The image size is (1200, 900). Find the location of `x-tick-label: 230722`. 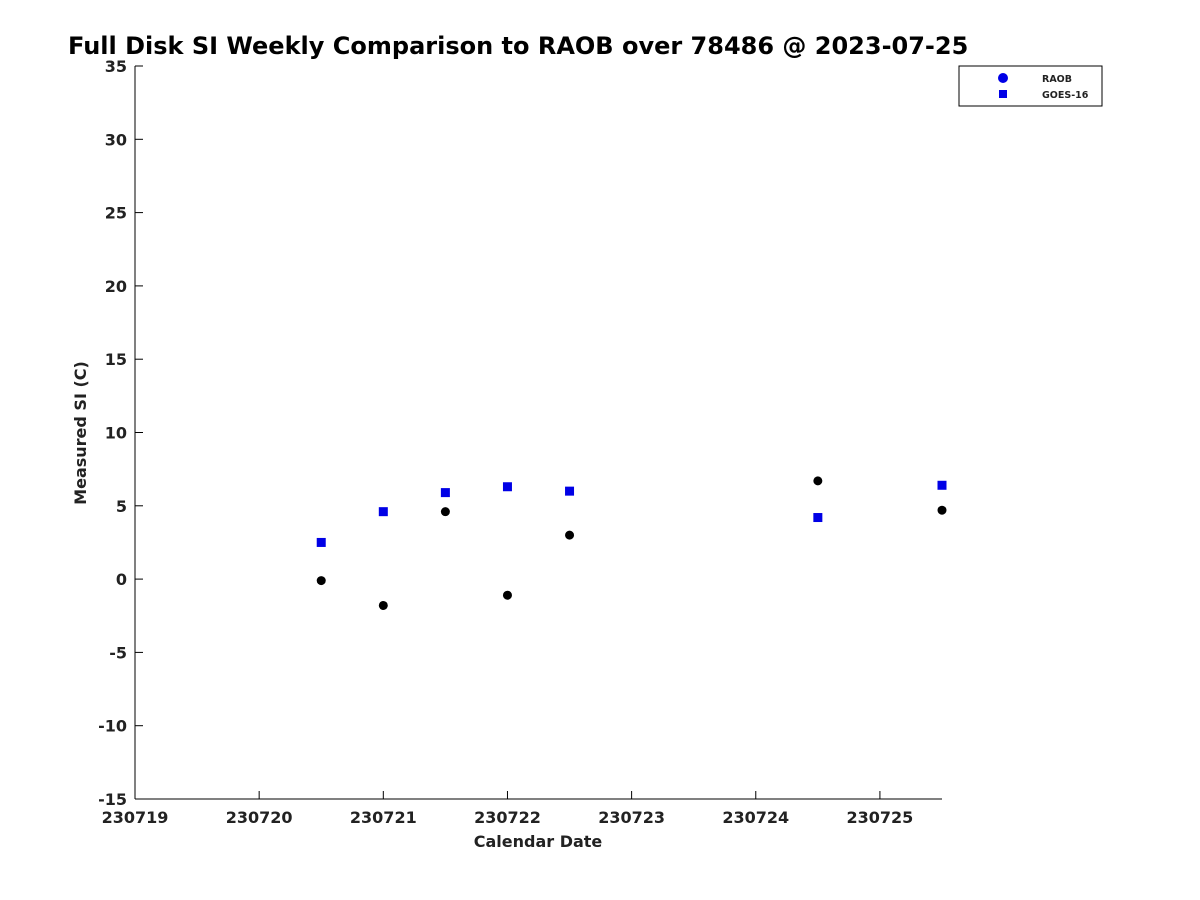

x-tick-label: 230722 is located at coordinates (507, 817).